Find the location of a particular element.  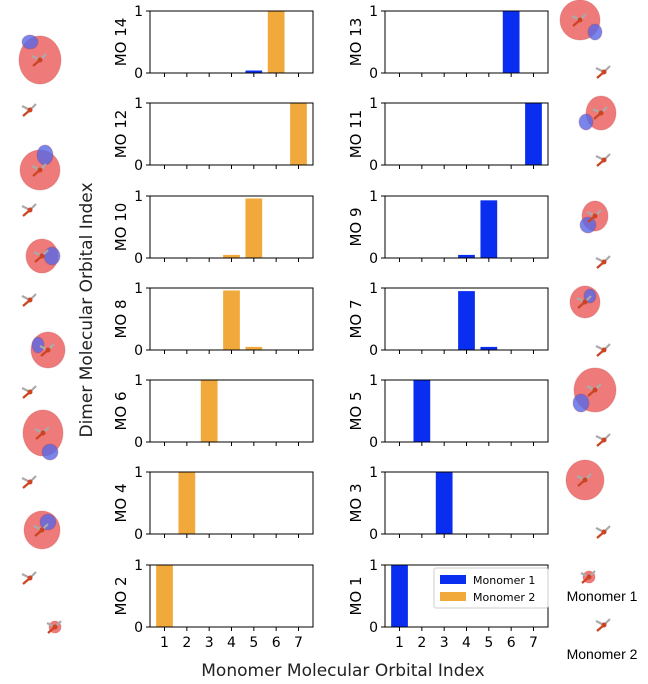

panel-mo-12: 0 1MO 12 is located at coordinates (213, 135).